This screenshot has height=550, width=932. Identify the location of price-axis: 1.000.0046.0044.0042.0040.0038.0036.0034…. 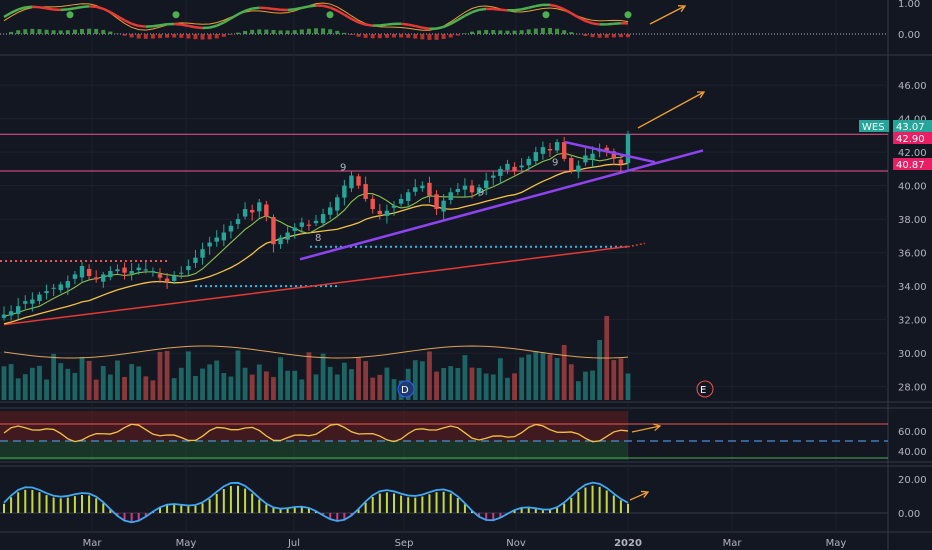
(895, 260).